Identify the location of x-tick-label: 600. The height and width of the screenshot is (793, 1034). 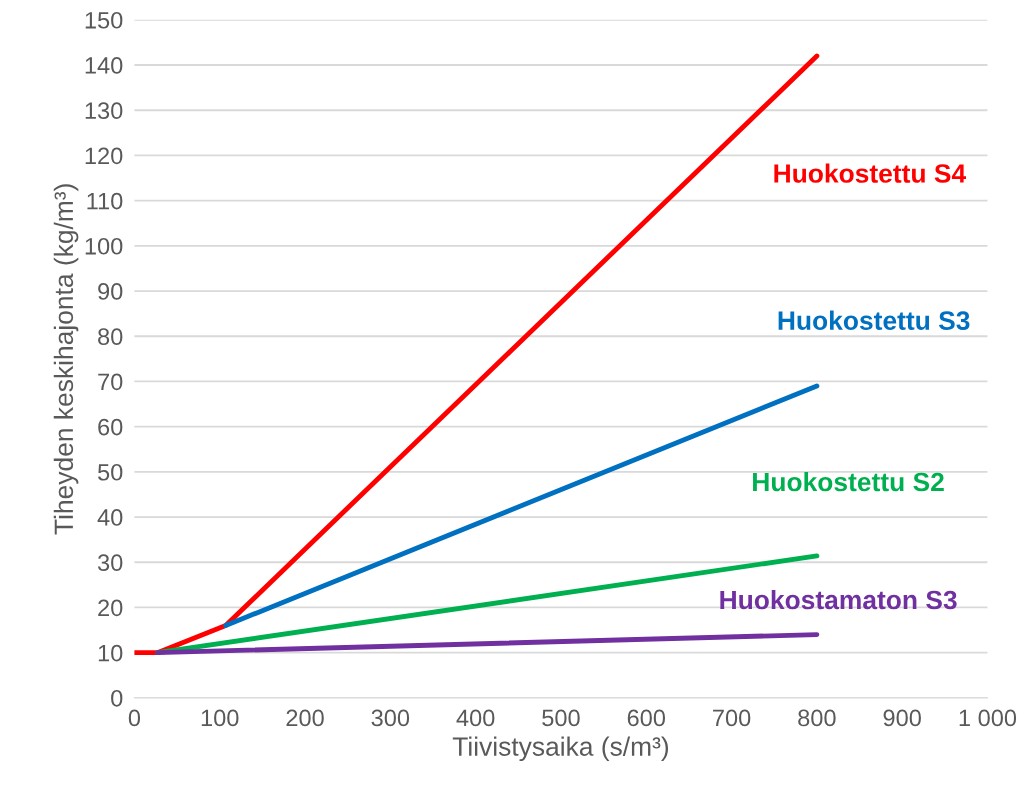
(646, 718).